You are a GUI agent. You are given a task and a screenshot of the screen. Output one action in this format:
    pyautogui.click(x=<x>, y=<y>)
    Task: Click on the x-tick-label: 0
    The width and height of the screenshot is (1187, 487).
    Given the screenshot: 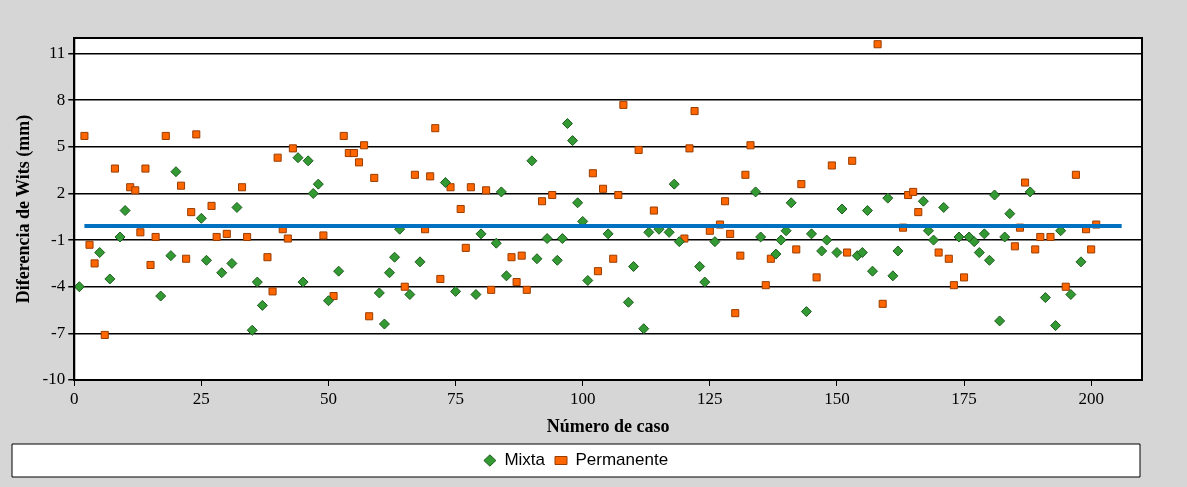 What is the action you would take?
    pyautogui.click(x=74, y=398)
    